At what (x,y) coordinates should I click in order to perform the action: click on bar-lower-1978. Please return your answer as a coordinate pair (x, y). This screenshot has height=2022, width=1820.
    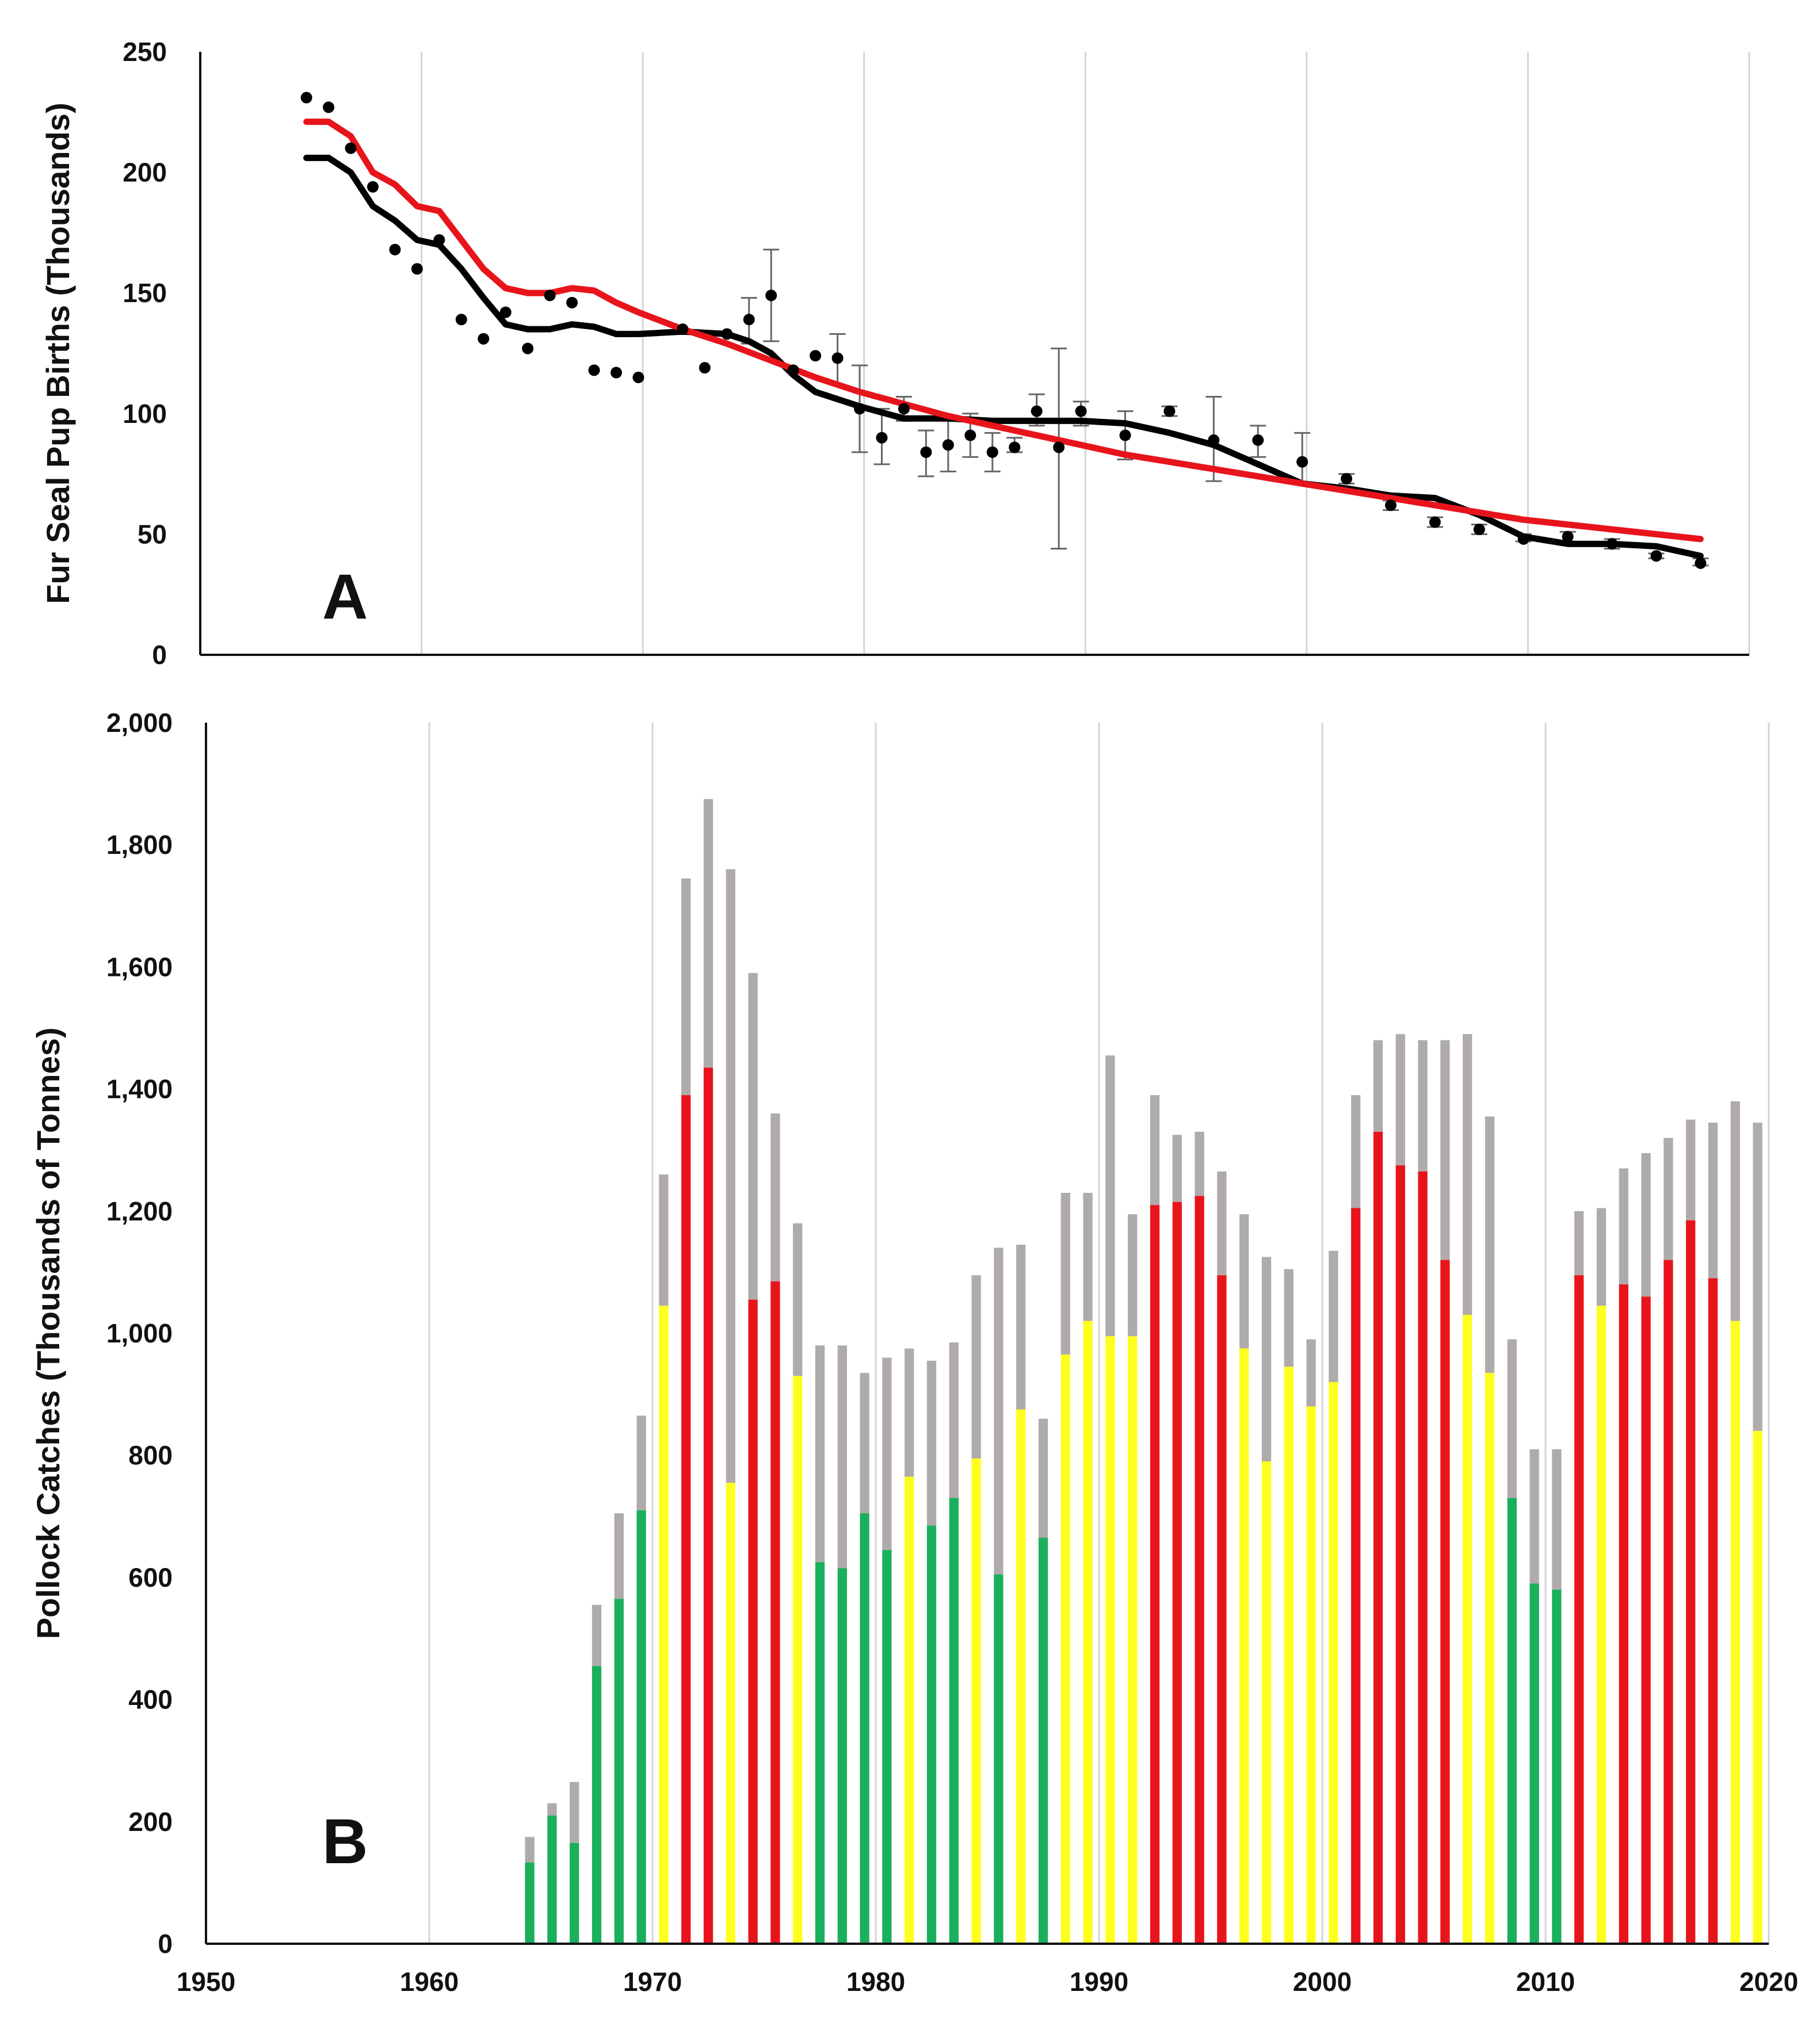
    Looking at the image, I should click on (842, 1756).